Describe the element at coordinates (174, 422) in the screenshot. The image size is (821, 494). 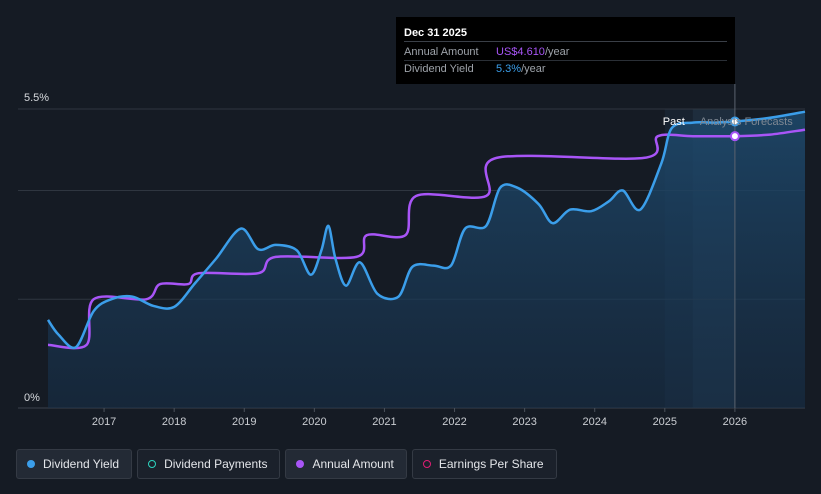
I see `x-tick-label: 2018` at that location.